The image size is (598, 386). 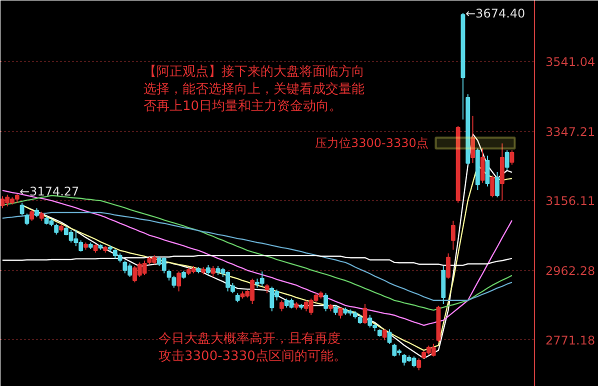 I want to click on y-tick-label: 2771.18, so click(x=571, y=340).